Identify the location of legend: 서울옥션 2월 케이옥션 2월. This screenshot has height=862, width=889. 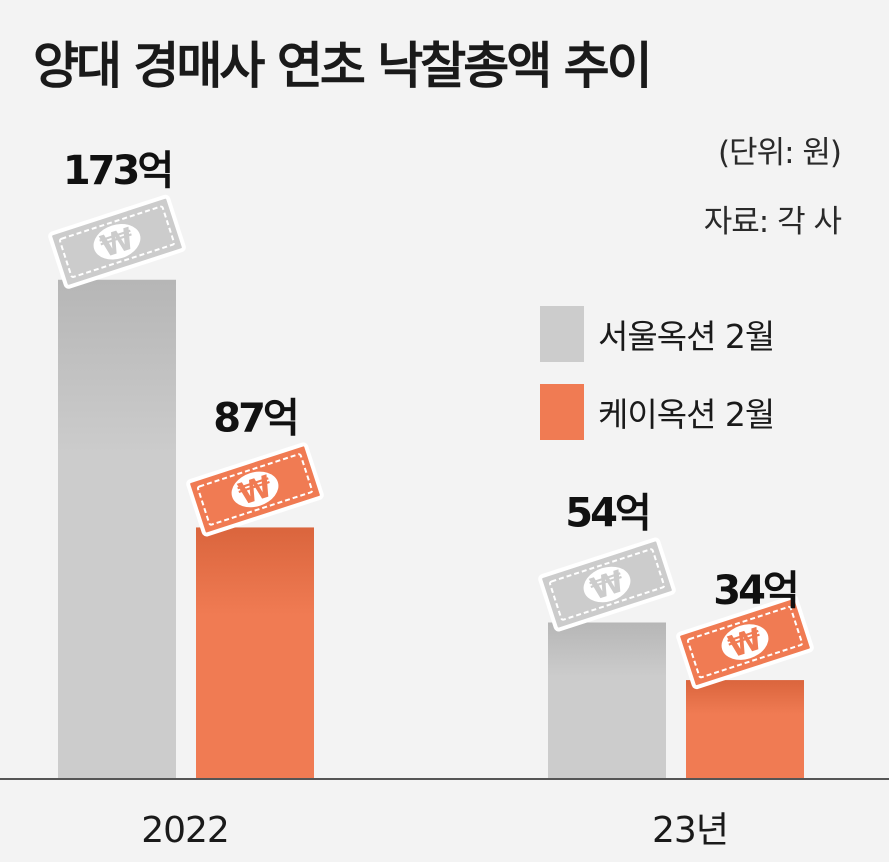
(657, 384).